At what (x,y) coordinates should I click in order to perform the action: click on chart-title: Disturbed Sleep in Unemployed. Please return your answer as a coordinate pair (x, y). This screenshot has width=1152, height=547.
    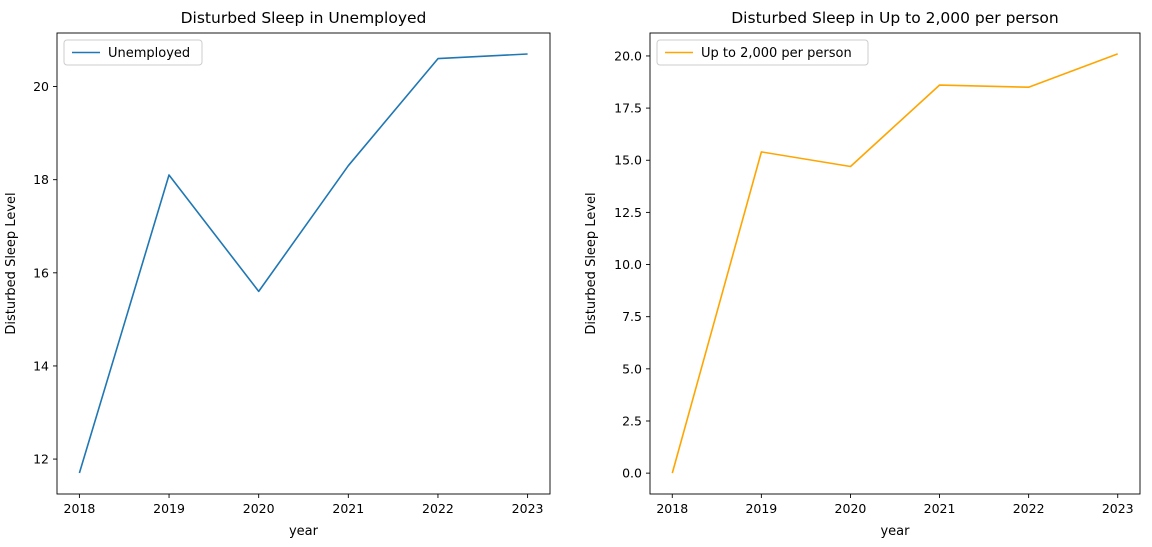
    Looking at the image, I should click on (304, 18).